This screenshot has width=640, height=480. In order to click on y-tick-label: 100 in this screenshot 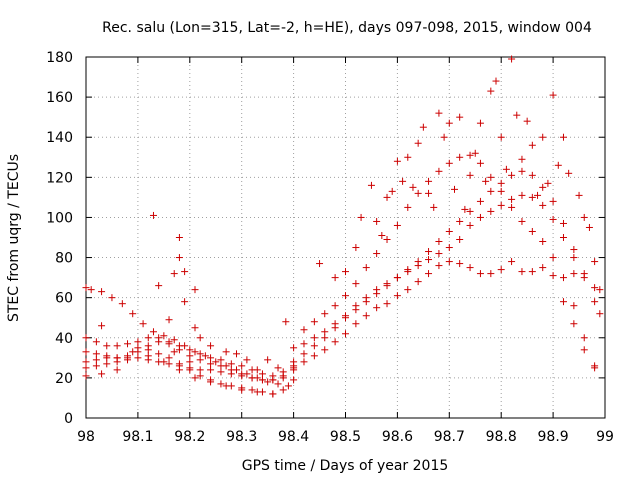, I will do `click(59, 218)`.